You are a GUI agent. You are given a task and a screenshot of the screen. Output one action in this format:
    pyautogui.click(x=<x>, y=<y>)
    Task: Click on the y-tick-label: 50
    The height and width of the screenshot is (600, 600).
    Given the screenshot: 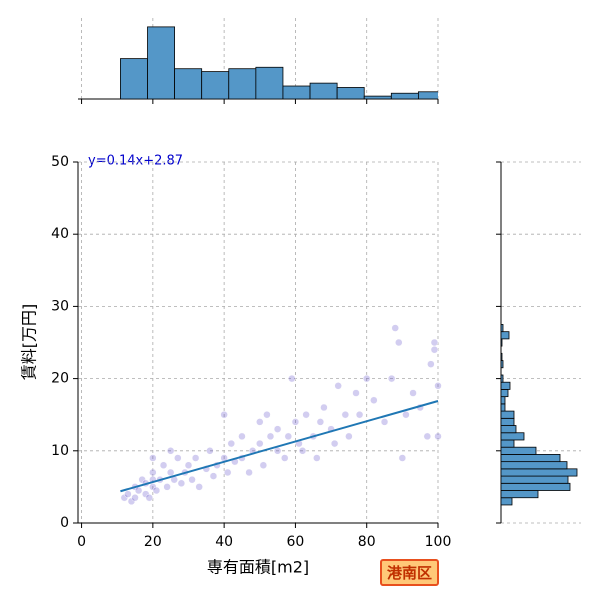 What is the action you would take?
    pyautogui.click(x=60, y=162)
    